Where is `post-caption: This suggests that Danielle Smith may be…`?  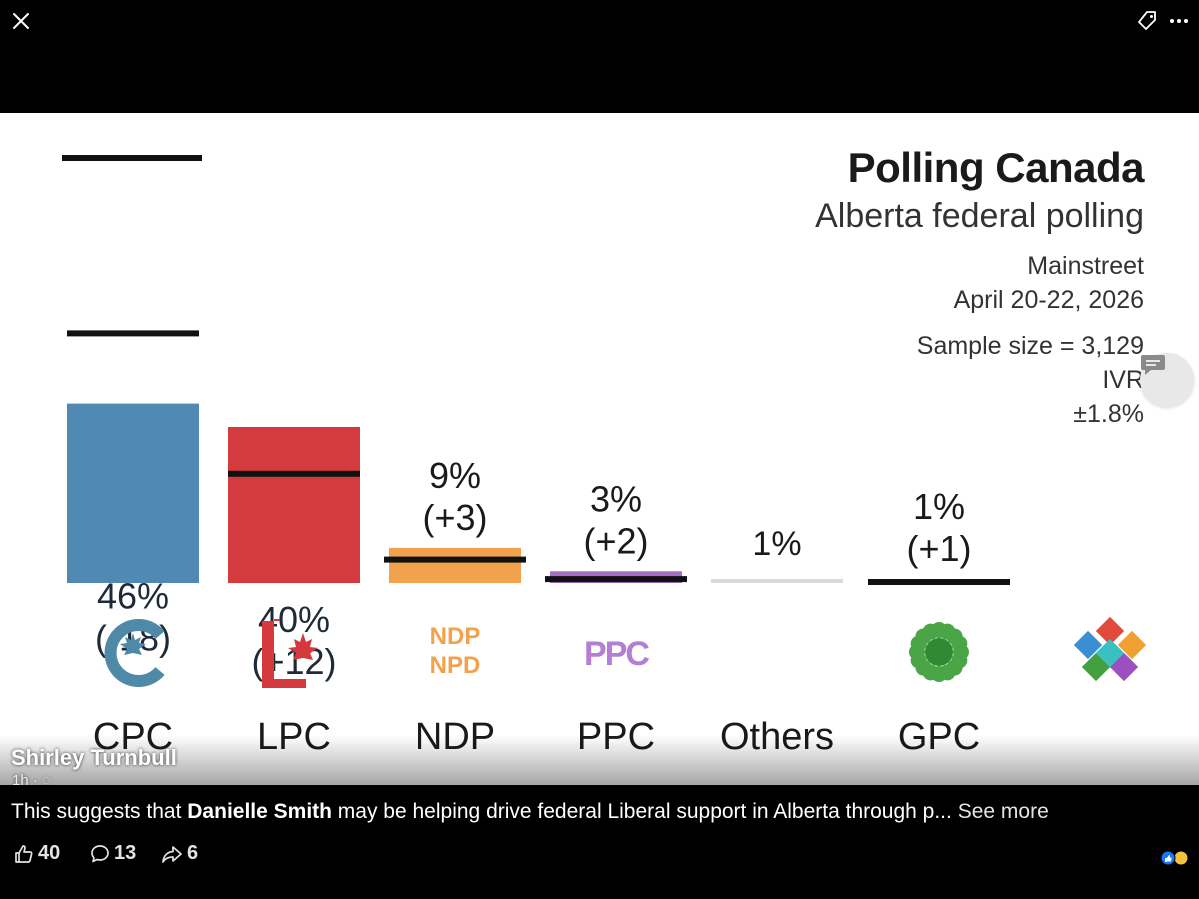
post-caption: This suggests that Danielle Smith may be… is located at coordinates (530, 812).